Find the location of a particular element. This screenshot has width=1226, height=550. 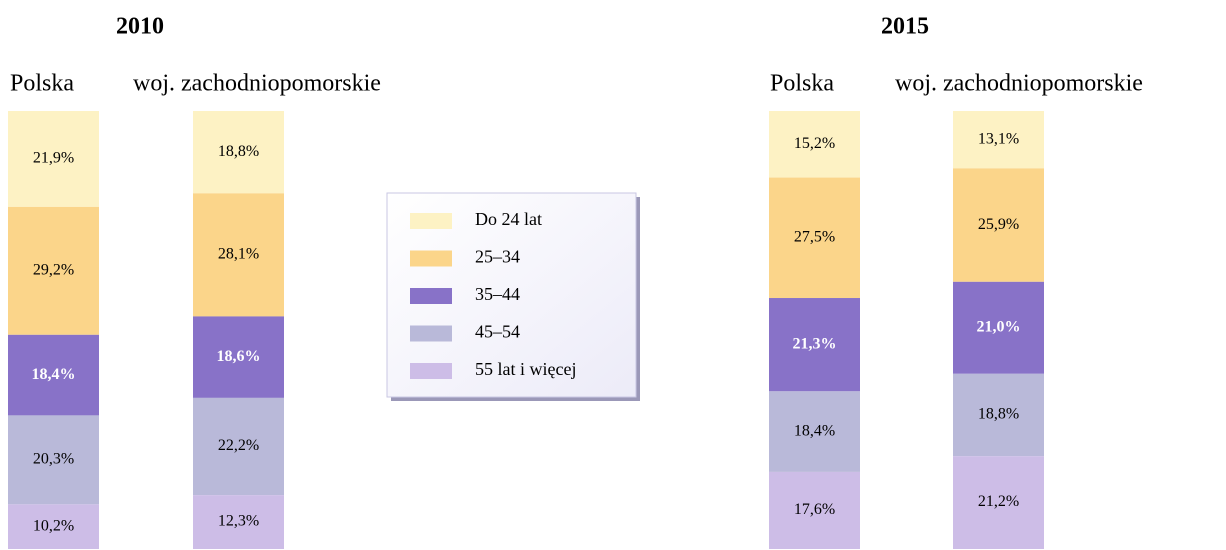

value-label: 12,3% is located at coordinates (238, 521).